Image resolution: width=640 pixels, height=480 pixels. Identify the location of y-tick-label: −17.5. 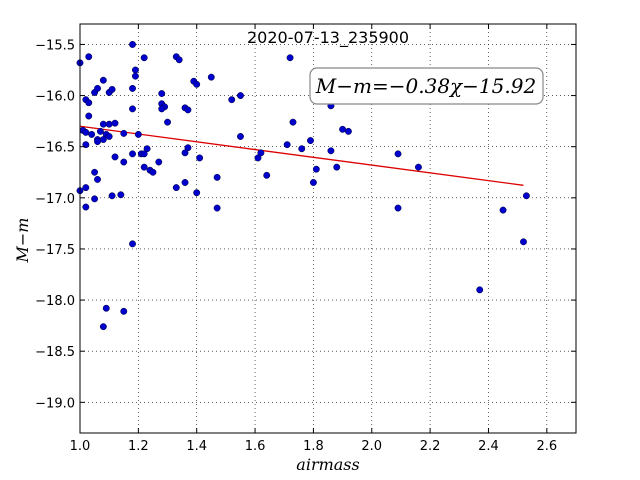
(55, 250).